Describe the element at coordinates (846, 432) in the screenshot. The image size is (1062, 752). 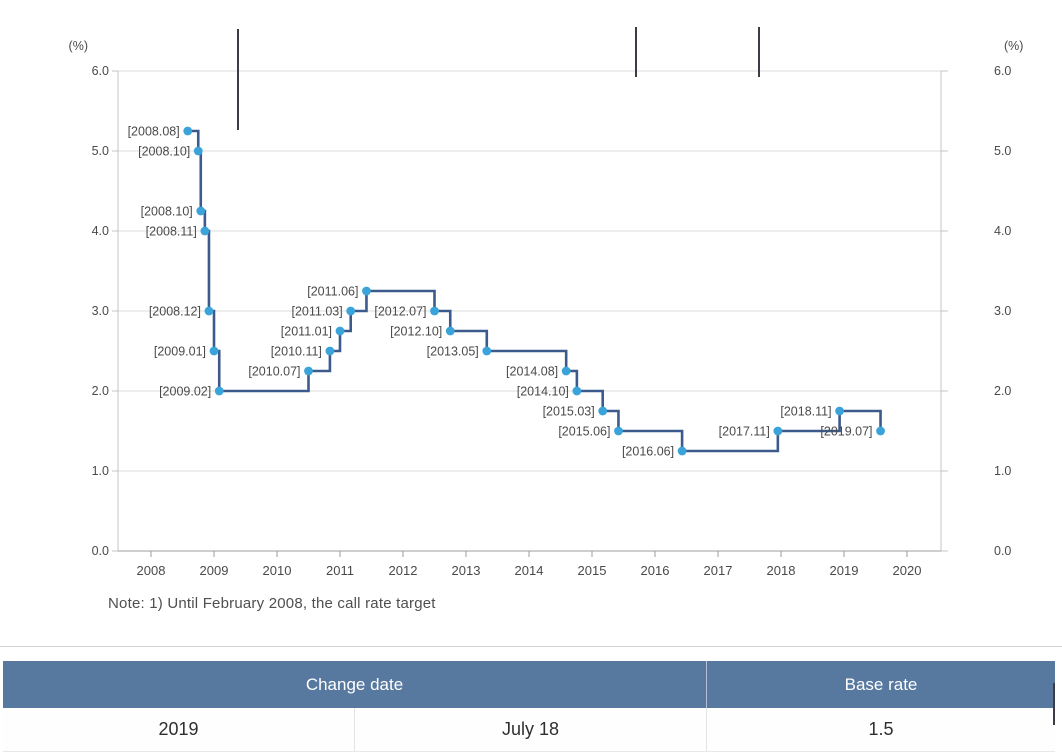
I see `data-point-label: [2019.07]` at that location.